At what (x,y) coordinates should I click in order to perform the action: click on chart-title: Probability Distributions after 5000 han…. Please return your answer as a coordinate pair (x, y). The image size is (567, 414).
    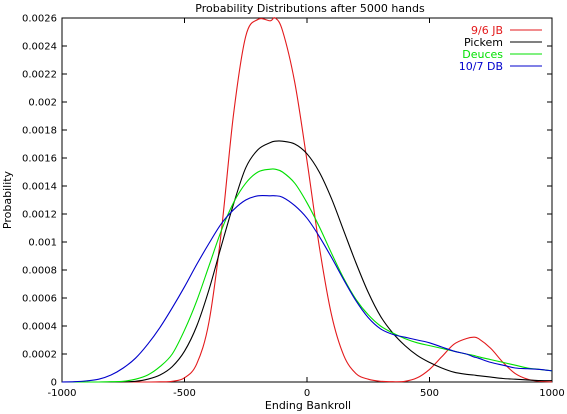
    Looking at the image, I should click on (310, 8).